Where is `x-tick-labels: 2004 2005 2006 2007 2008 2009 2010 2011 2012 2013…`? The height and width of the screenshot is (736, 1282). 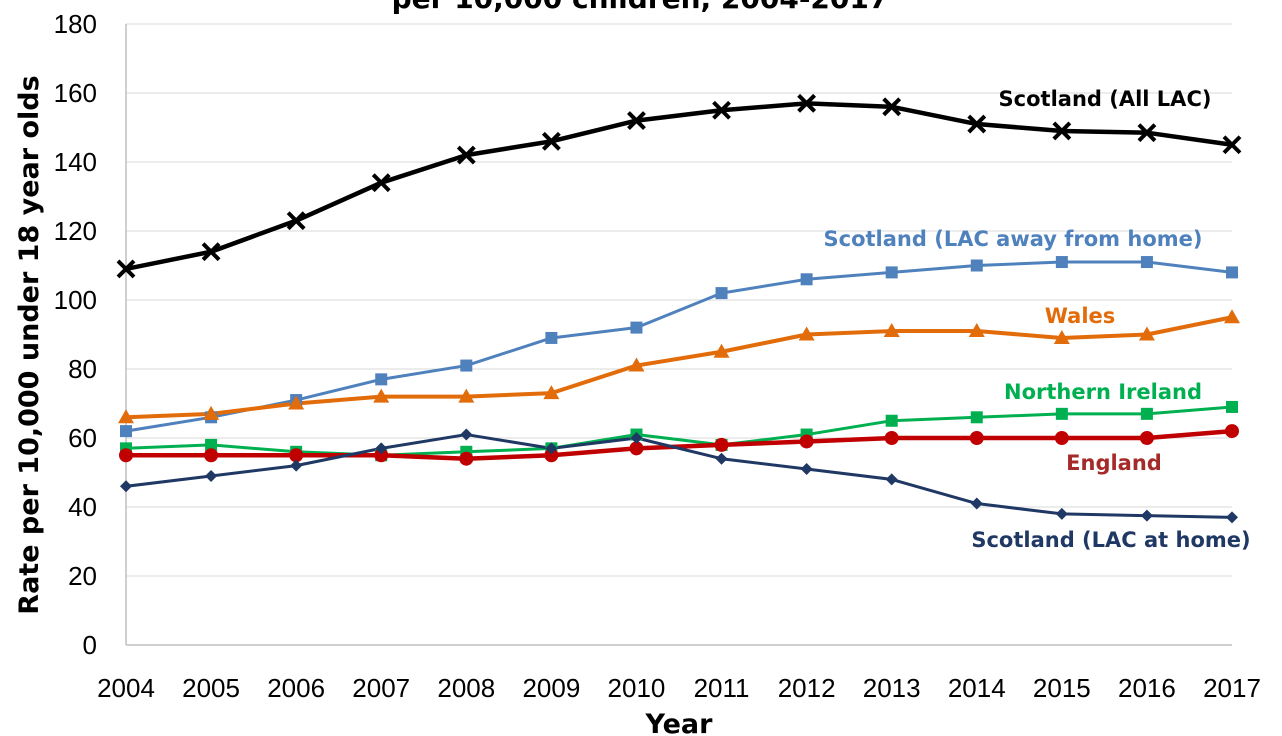
x-tick-labels: 2004 2005 2006 2007 2008 2009 2010 2011 2012 2013… is located at coordinates (679, 688).